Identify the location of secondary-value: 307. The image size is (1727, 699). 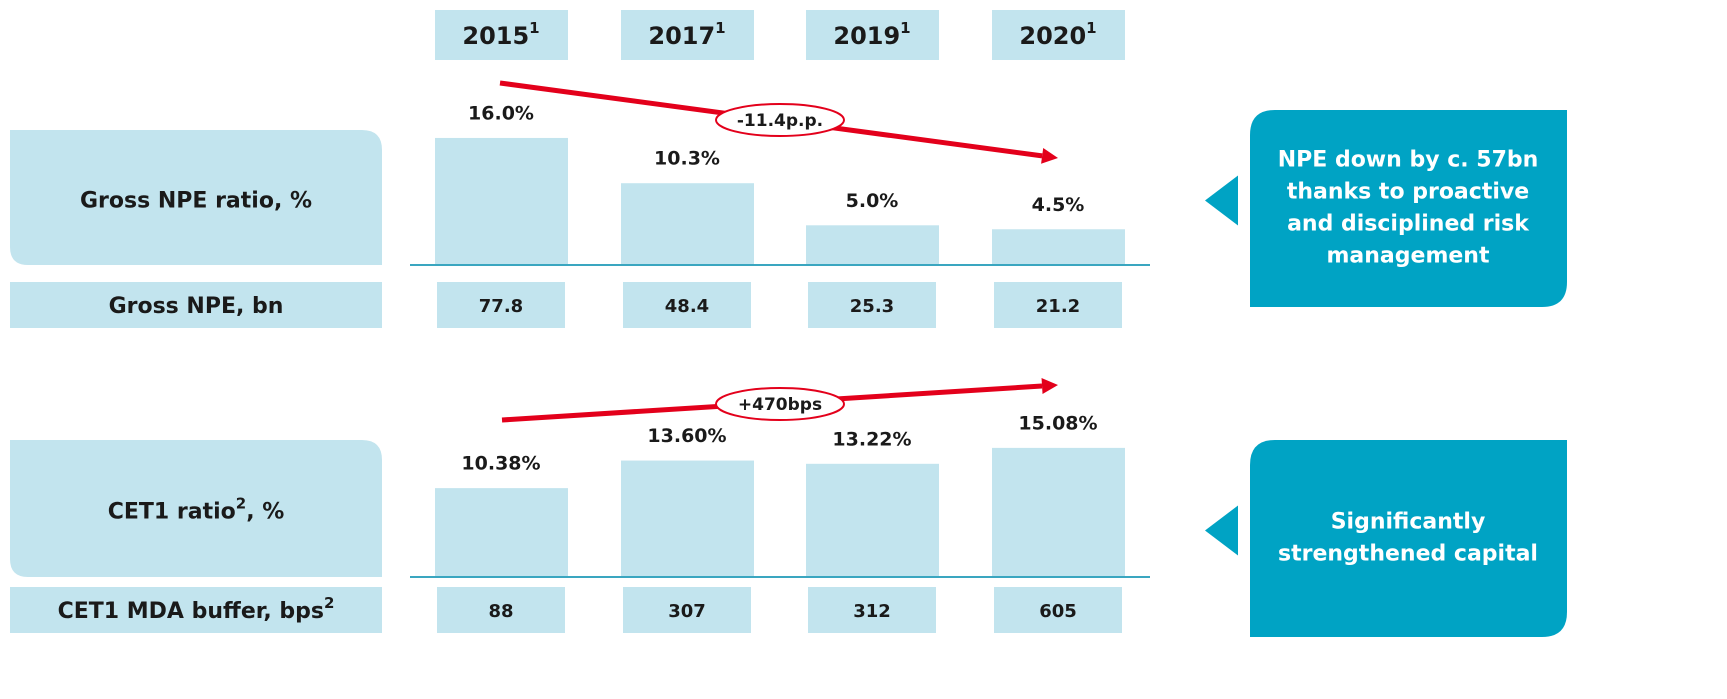
(687, 611).